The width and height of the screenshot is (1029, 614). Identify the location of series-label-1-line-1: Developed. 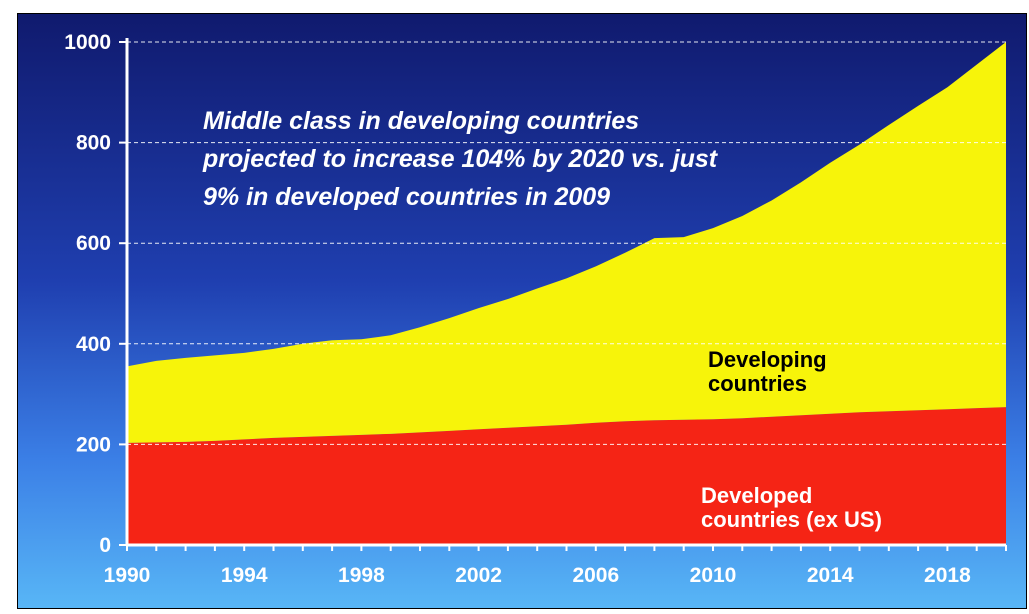
(756, 495).